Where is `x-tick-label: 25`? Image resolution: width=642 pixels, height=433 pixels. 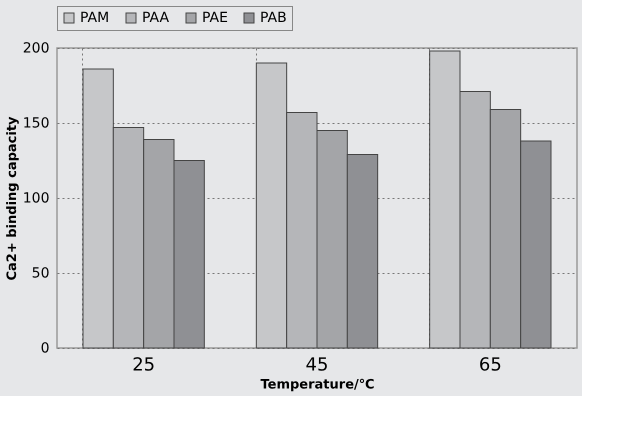
x-tick-label: 25 is located at coordinates (144, 365).